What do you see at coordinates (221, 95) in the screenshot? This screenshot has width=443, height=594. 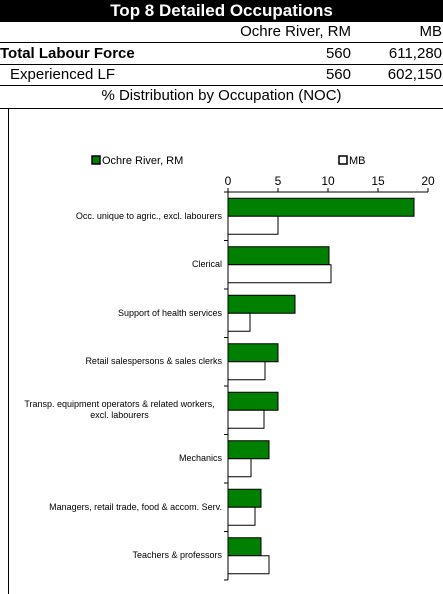 I see `subtitle: % Distribution by Occupation (NOC)` at bounding box center [221, 95].